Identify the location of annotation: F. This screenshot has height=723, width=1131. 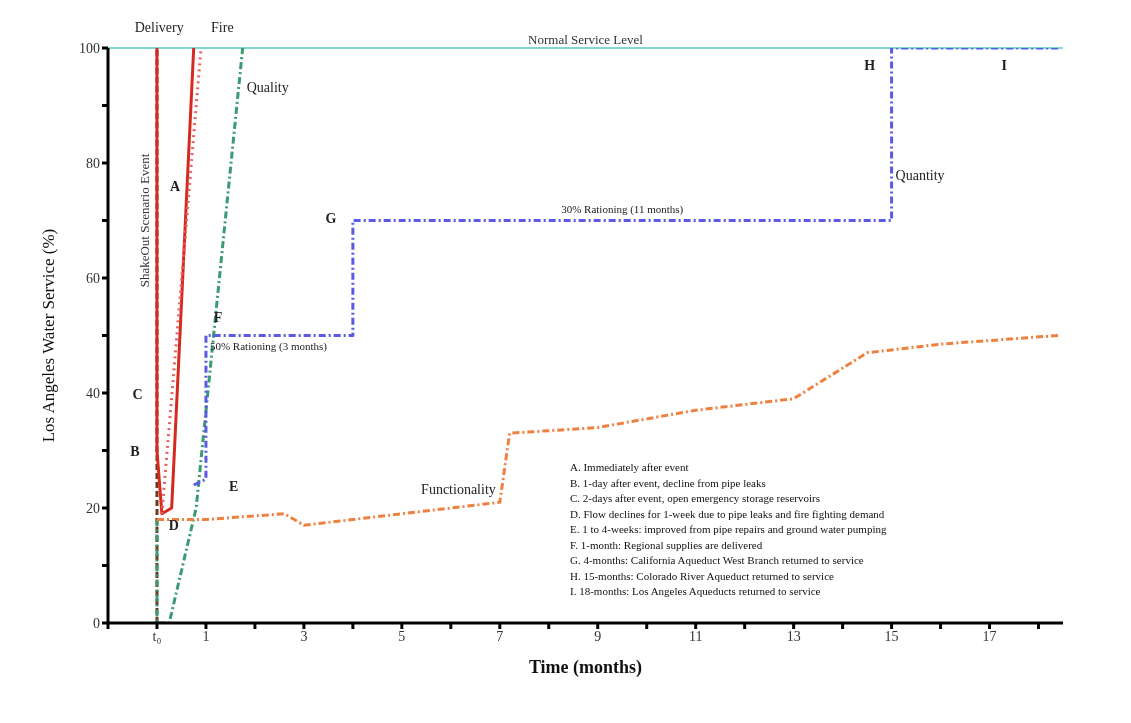
(218, 317).